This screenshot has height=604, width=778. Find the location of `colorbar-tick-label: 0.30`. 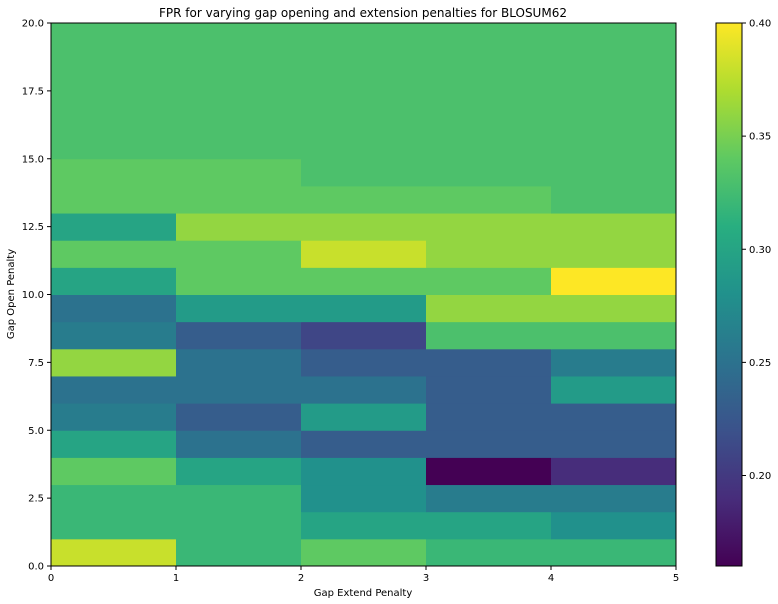

colorbar-tick-label: 0.30 is located at coordinates (760, 250).